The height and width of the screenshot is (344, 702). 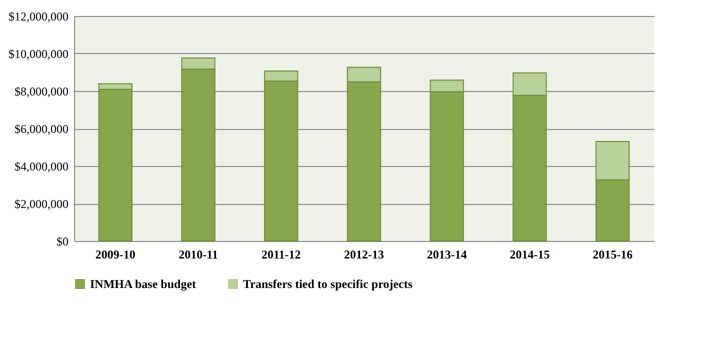 What do you see at coordinates (612, 255) in the screenshot?
I see `x-tick-label: 2015-16` at bounding box center [612, 255].